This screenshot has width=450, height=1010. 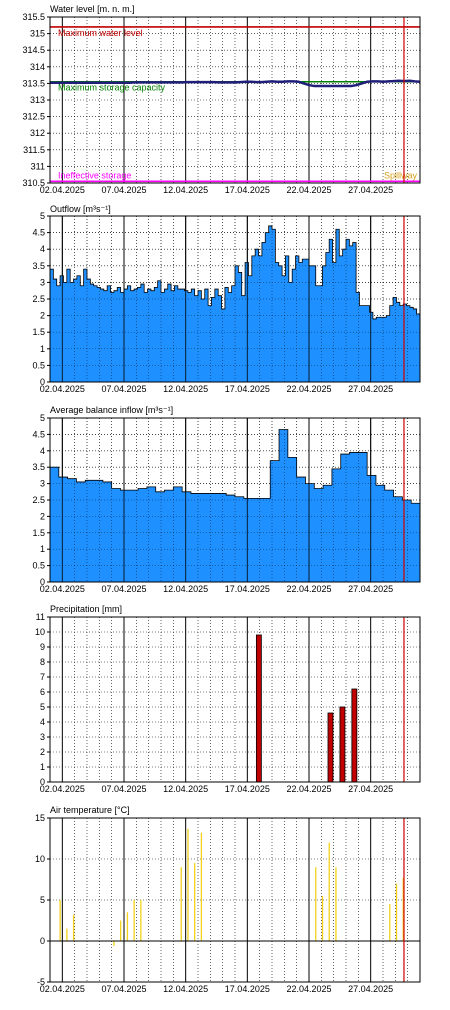 I want to click on spillway-label: Spillway, so click(x=401, y=175).